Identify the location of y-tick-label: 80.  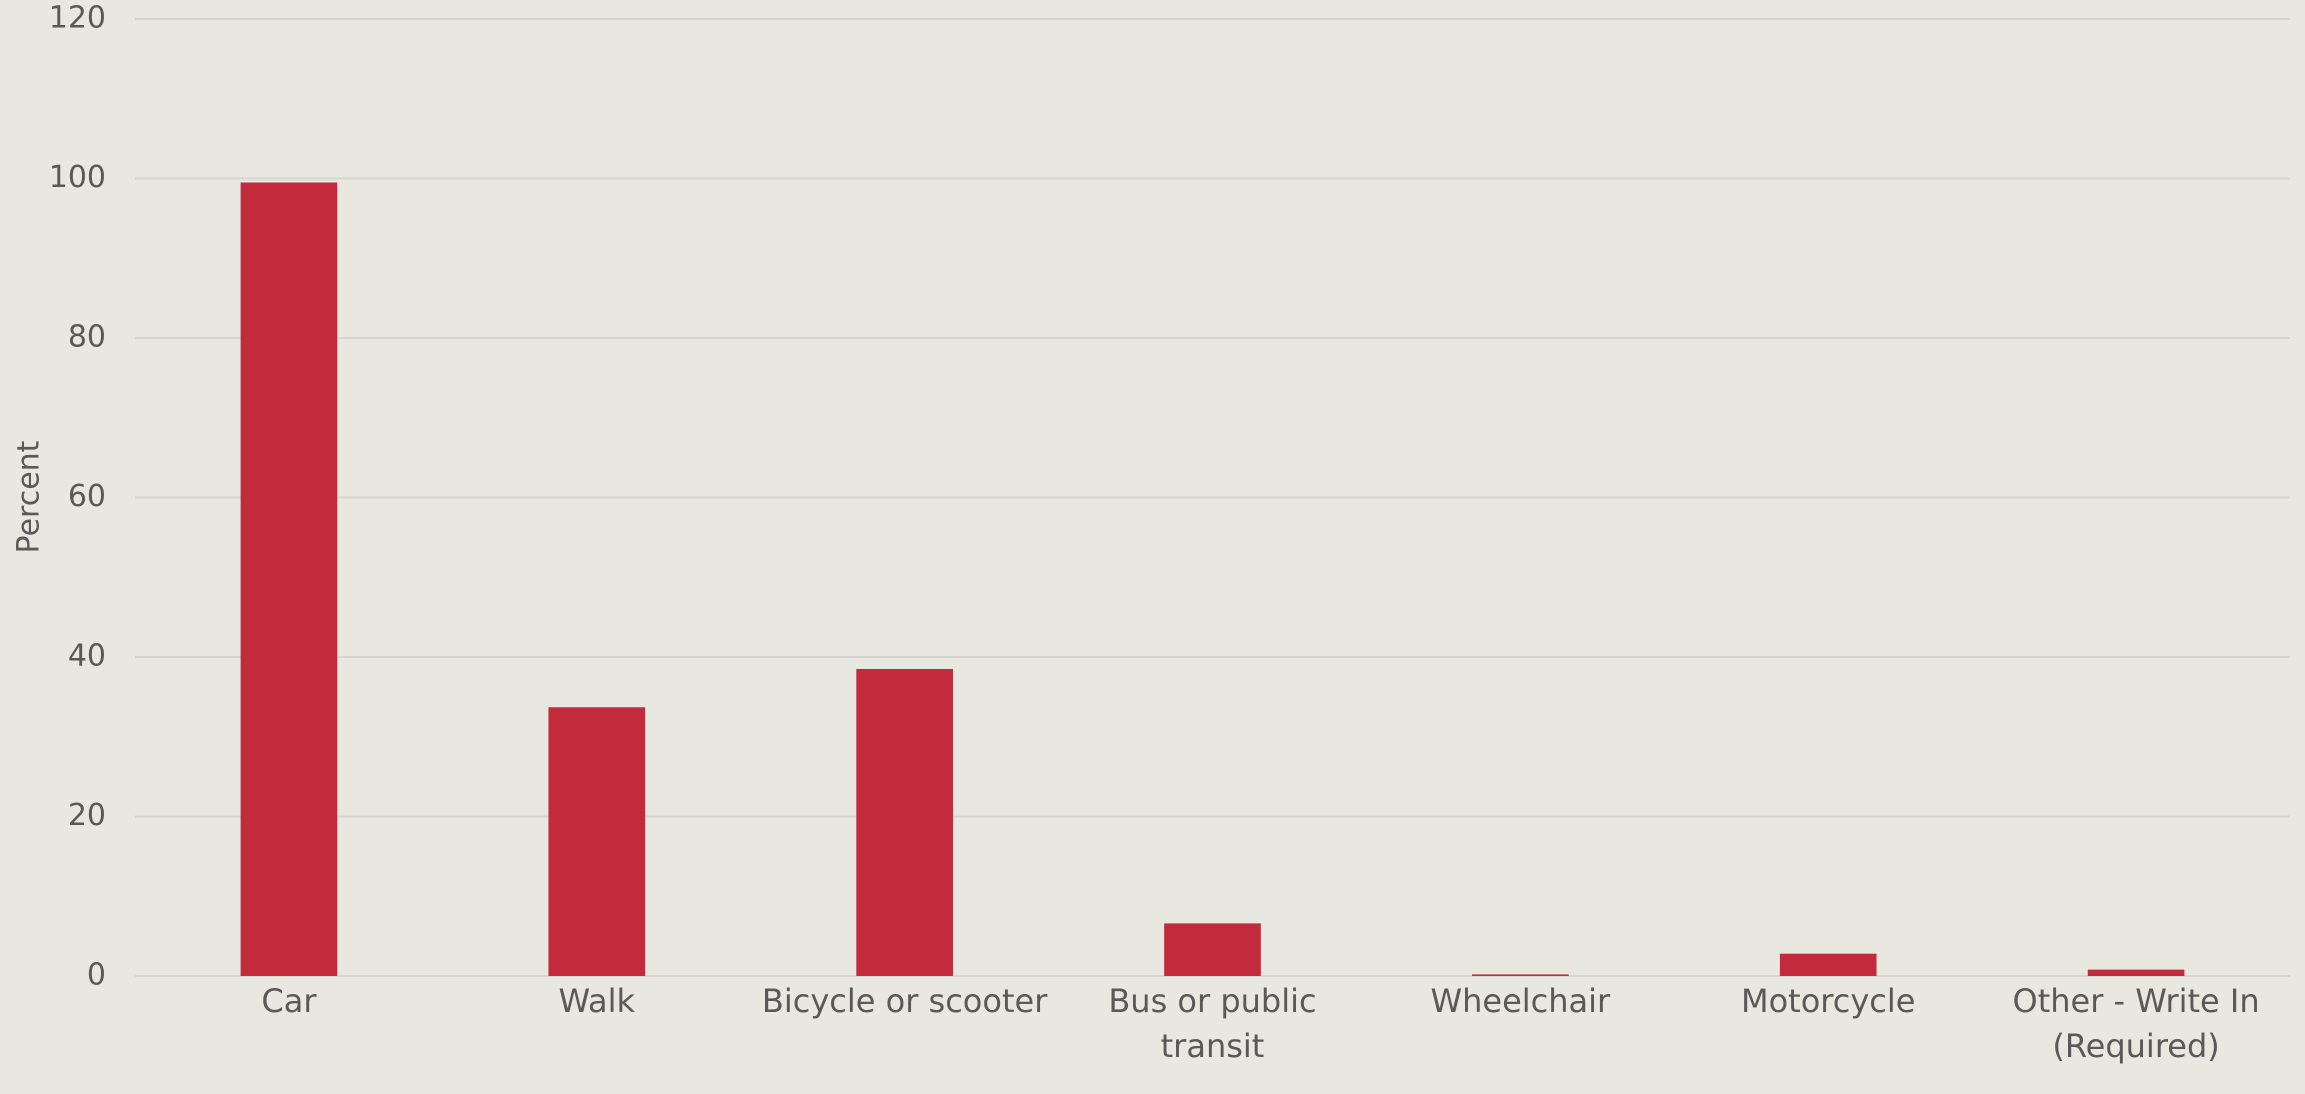
(87, 337).